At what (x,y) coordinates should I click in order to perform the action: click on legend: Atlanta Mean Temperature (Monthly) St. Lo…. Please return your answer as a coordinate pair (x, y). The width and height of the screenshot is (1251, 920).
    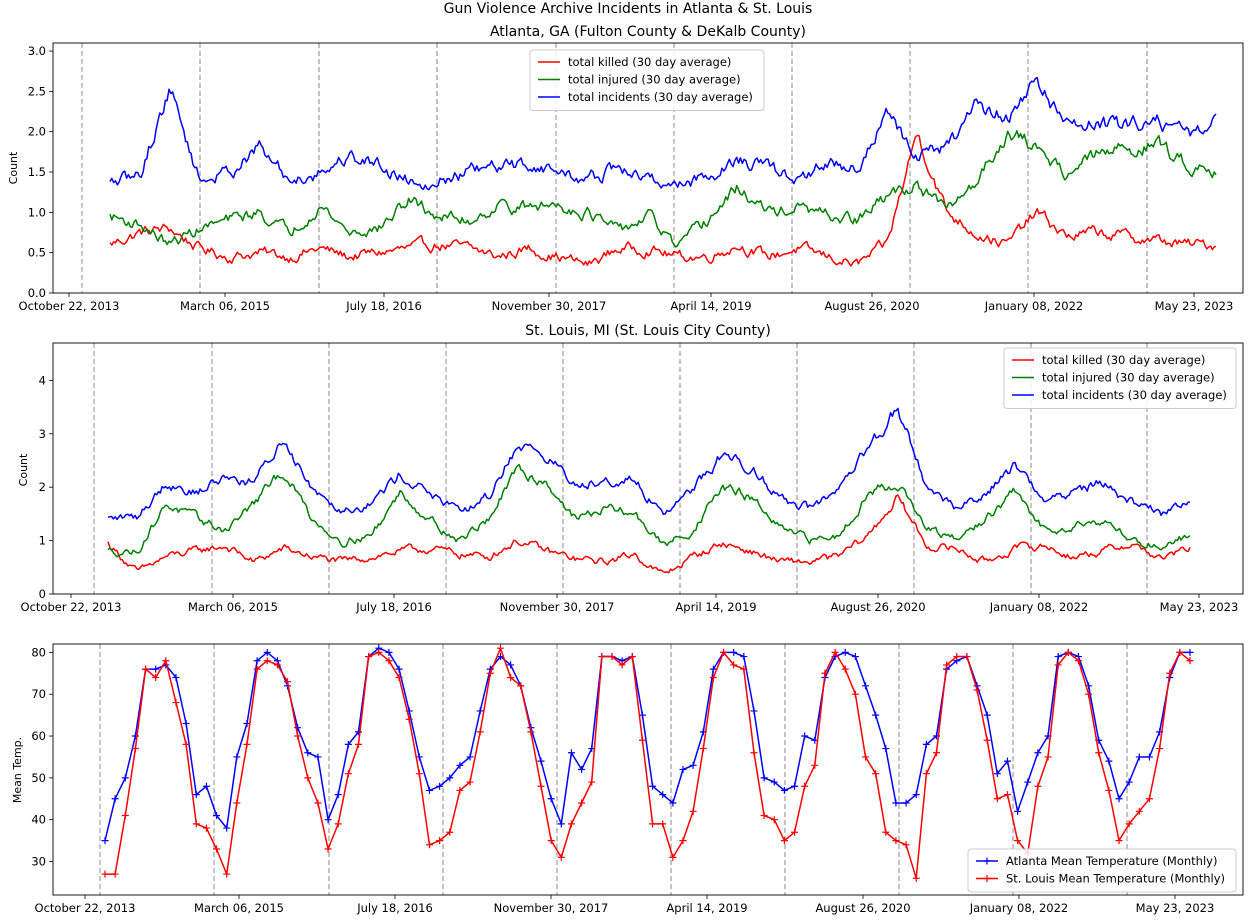
    Looking at the image, I should click on (1102, 870).